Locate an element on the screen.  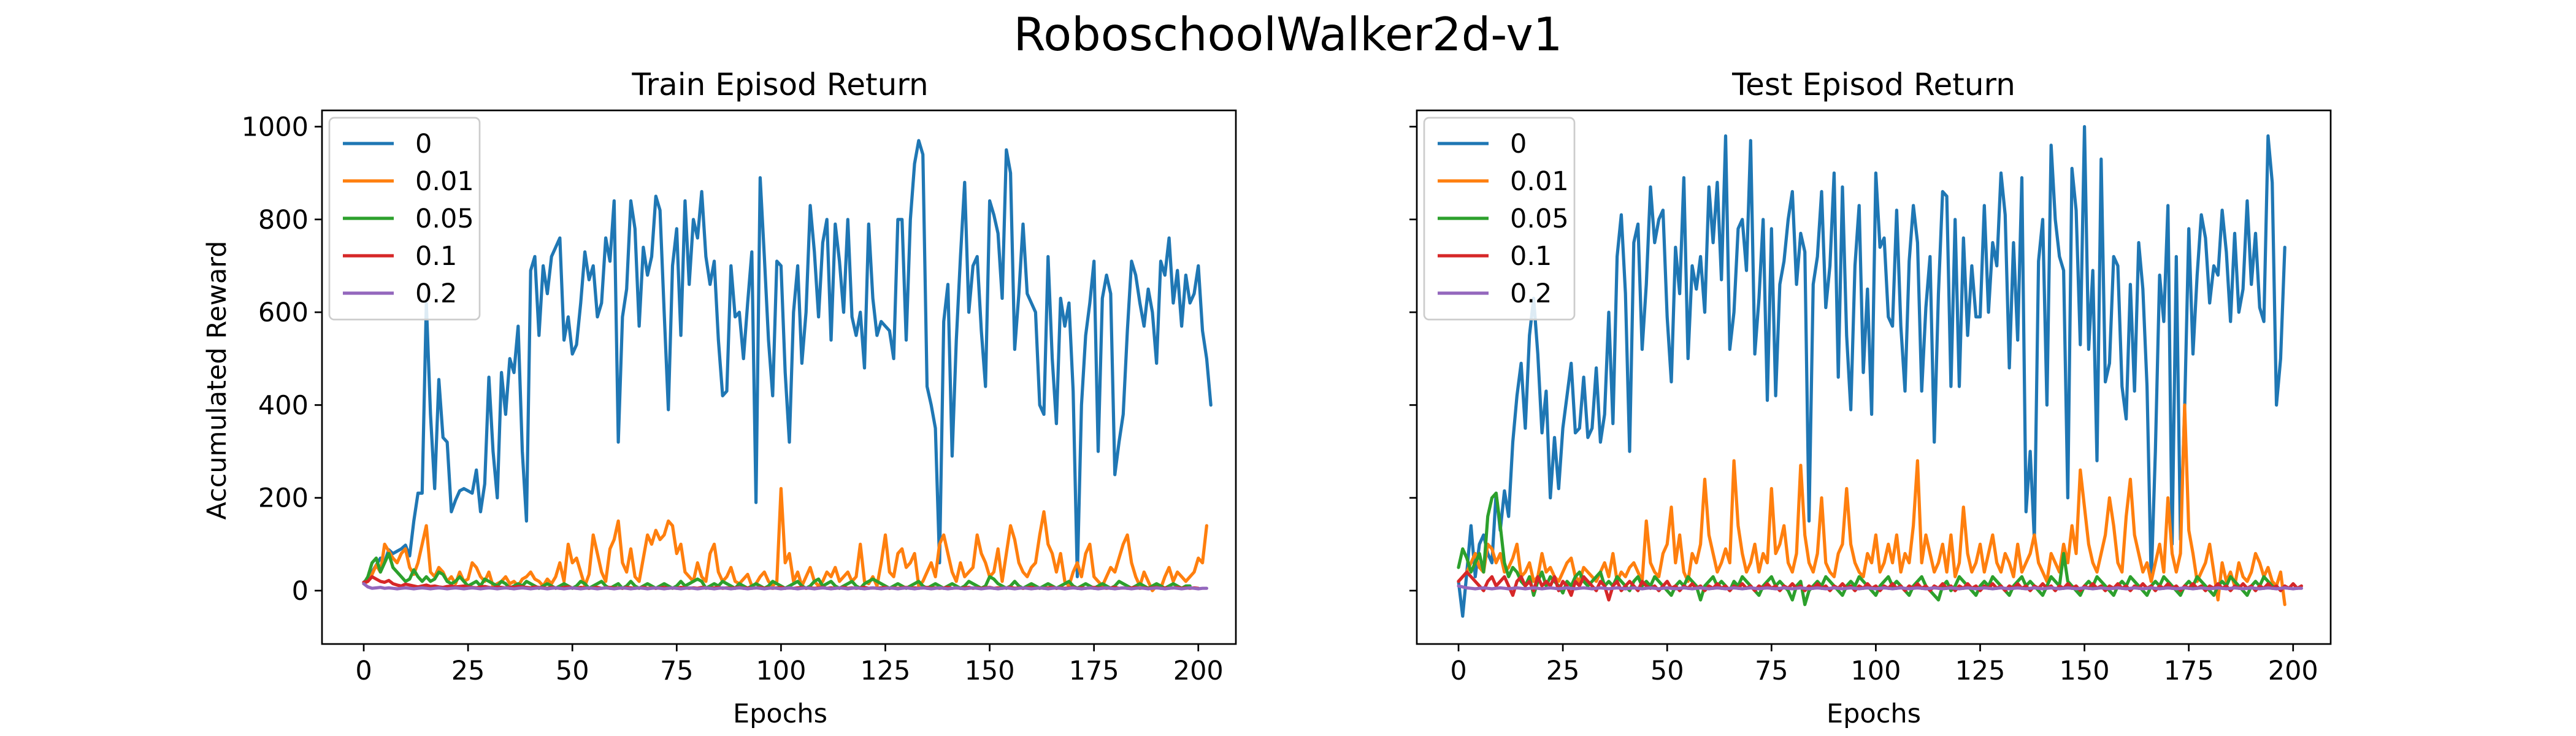
test-x-tick-label: 125 is located at coordinates (1980, 671).